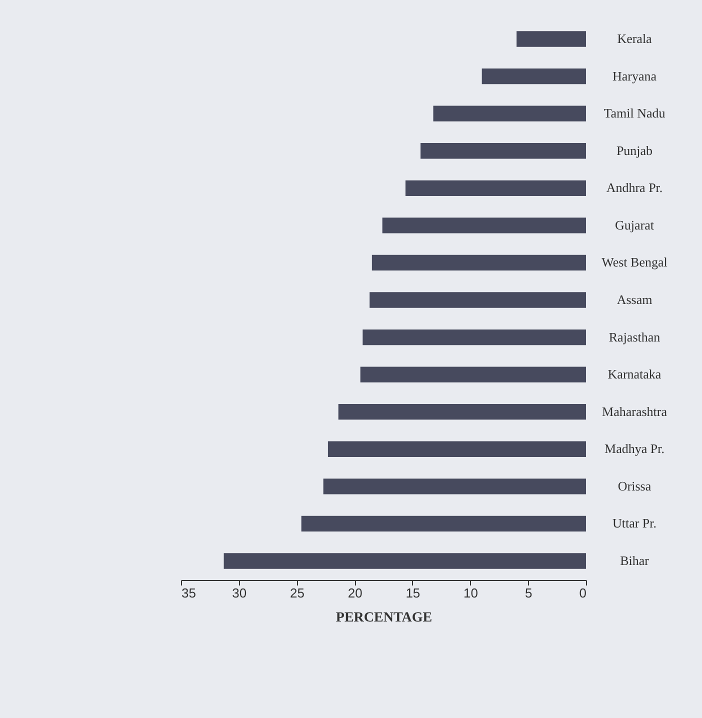 This screenshot has width=702, height=718. I want to click on y-tick-label: Bihar, so click(635, 560).